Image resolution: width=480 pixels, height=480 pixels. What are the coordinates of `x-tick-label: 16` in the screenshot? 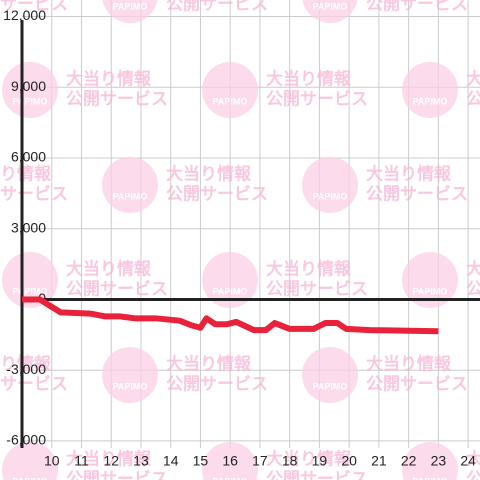 It's located at (230, 461).